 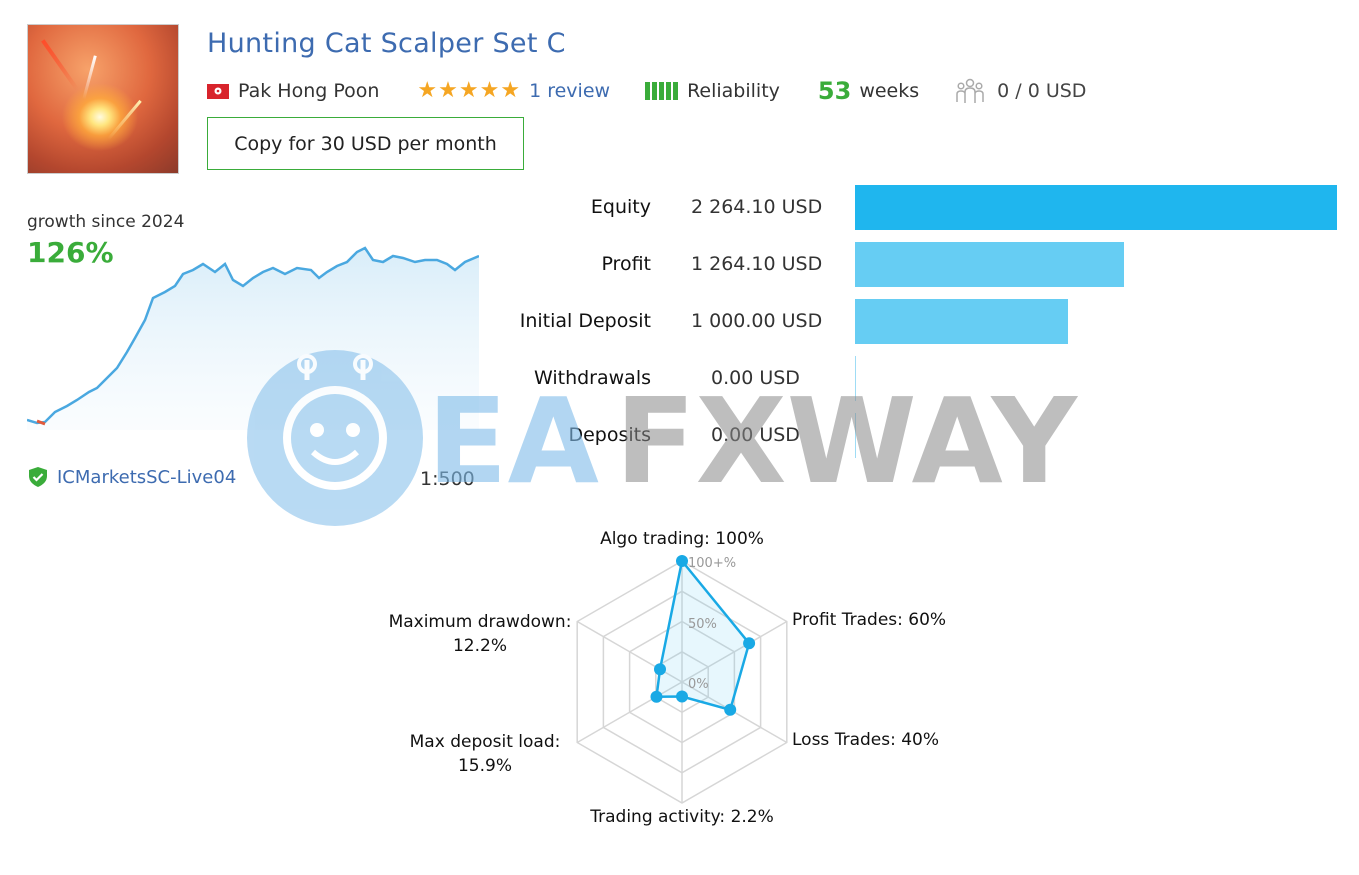 What do you see at coordinates (480, 634) in the screenshot?
I see `radar-label-max-drawdown: Maximum drawdown: 12.2%` at bounding box center [480, 634].